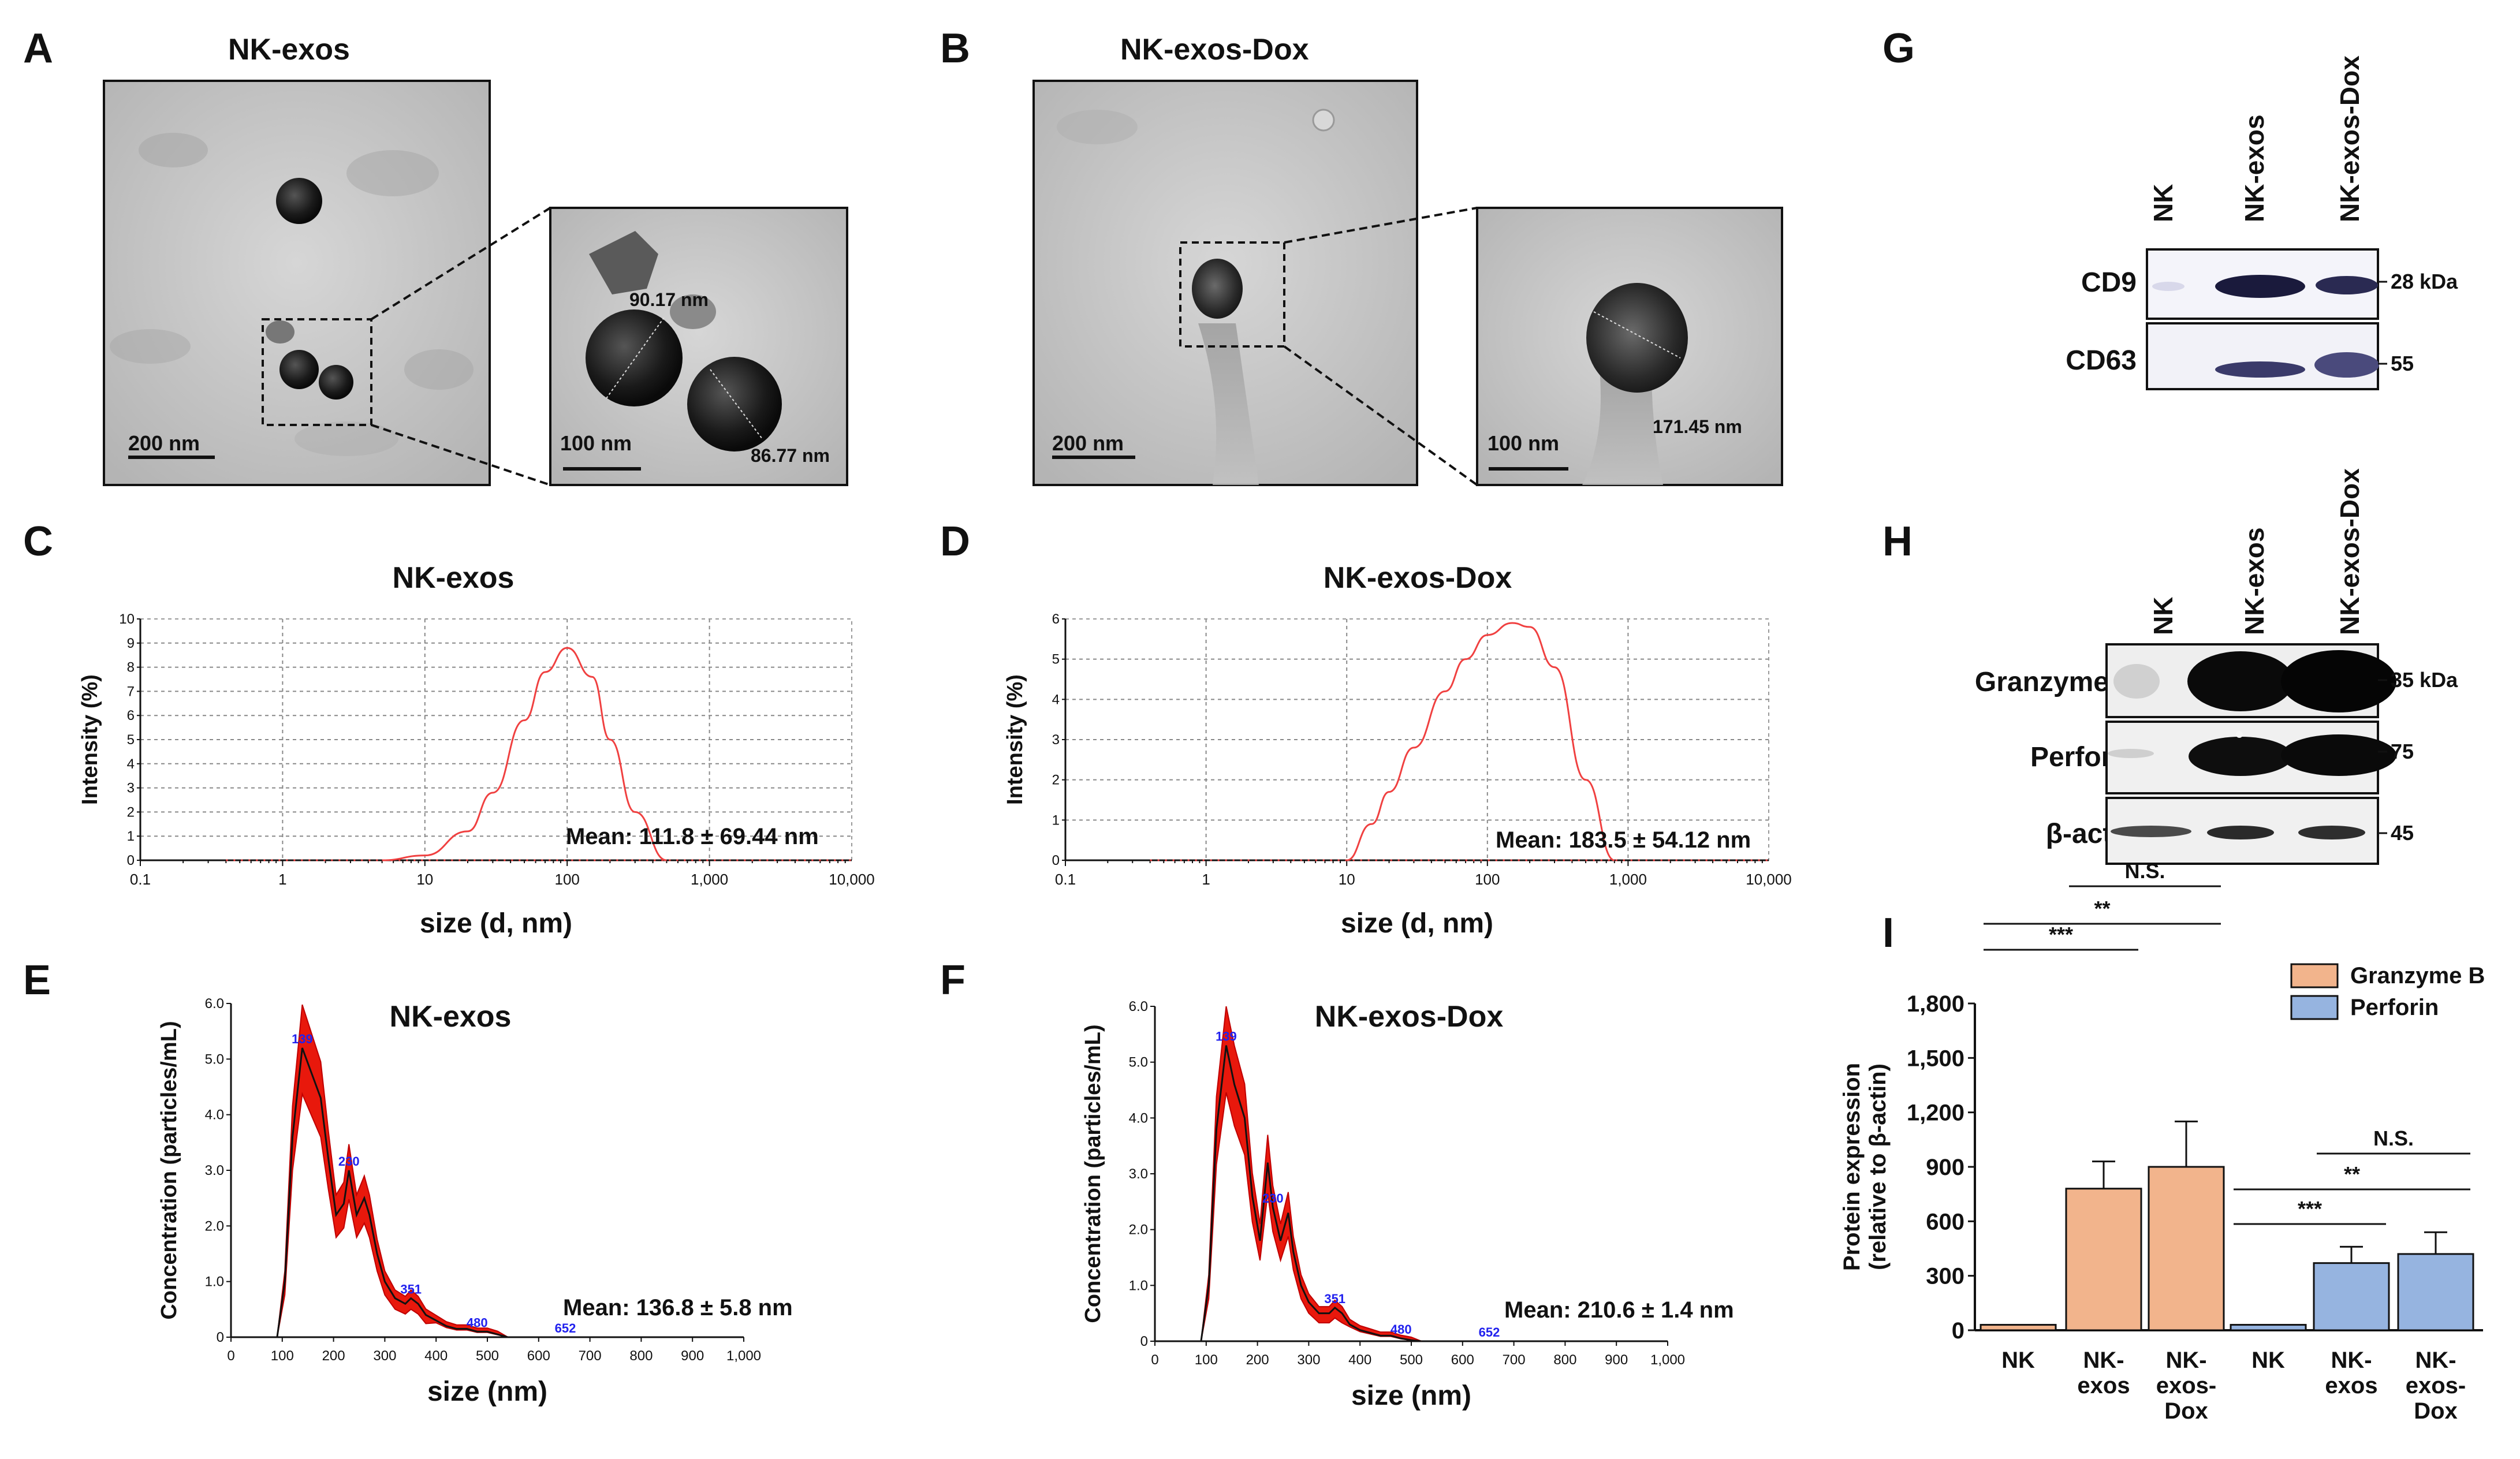  Describe the element at coordinates (454, 578) in the screenshot. I see `dls-title-c: NK-exos` at that location.